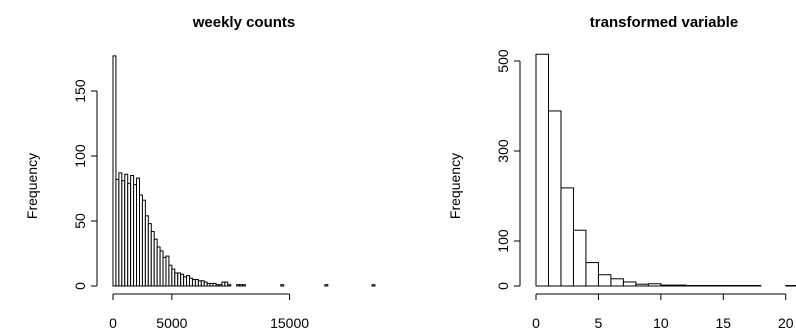 The width and height of the screenshot is (796, 335). What do you see at coordinates (786, 323) in the screenshot?
I see `x-tick-label: 20` at bounding box center [786, 323].